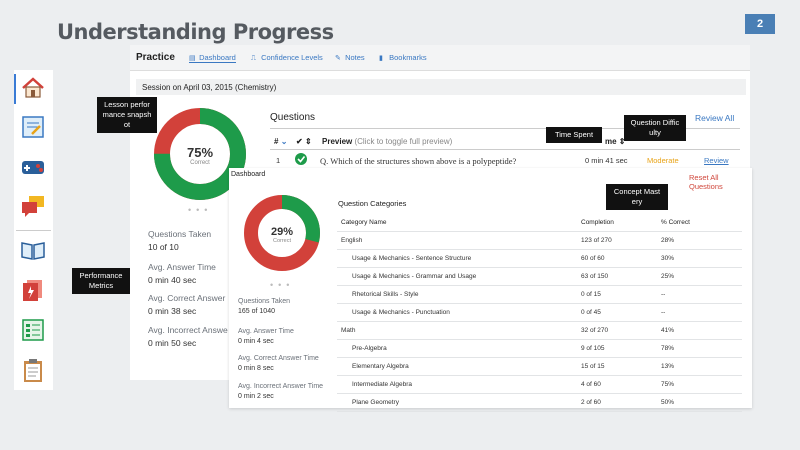 Image resolution: width=800 pixels, height=450 pixels. I want to click on category-name-cell: English, so click(352, 240).